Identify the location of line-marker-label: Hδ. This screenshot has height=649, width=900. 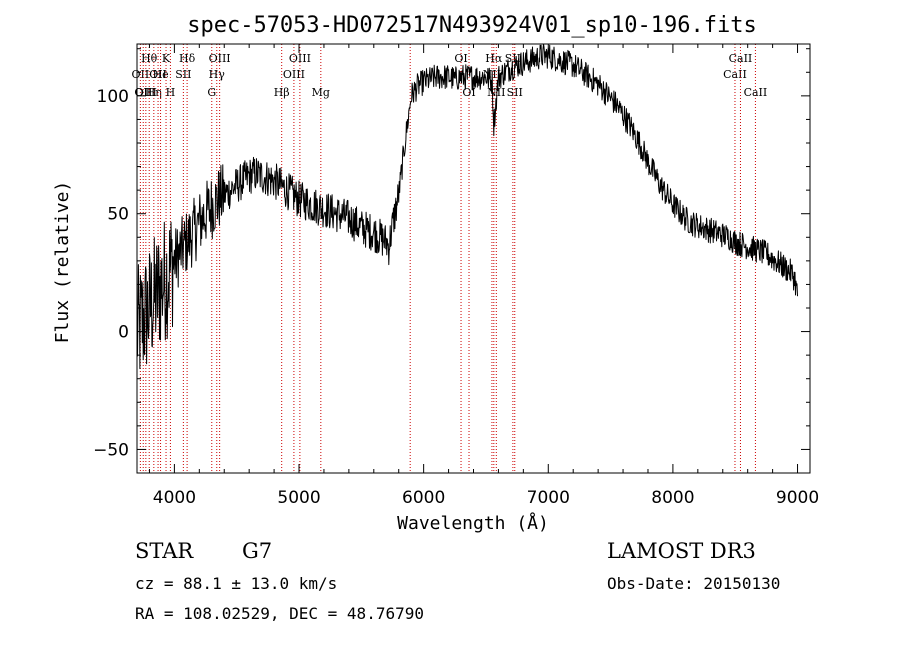
(187, 58).